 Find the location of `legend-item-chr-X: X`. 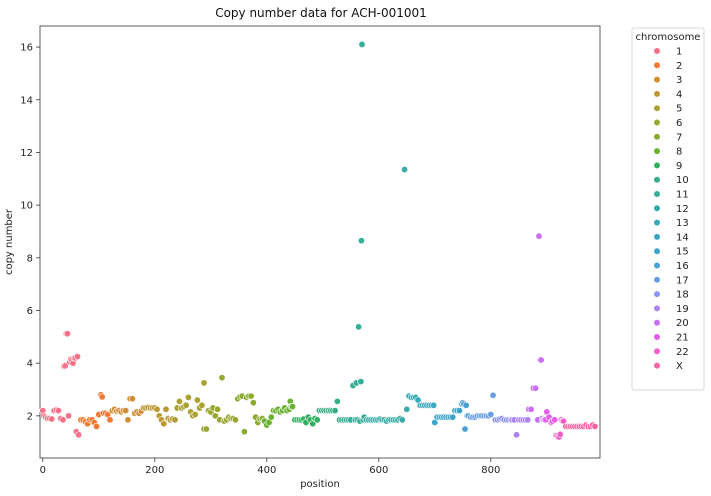

legend-item-chr-X: X is located at coordinates (668, 366).